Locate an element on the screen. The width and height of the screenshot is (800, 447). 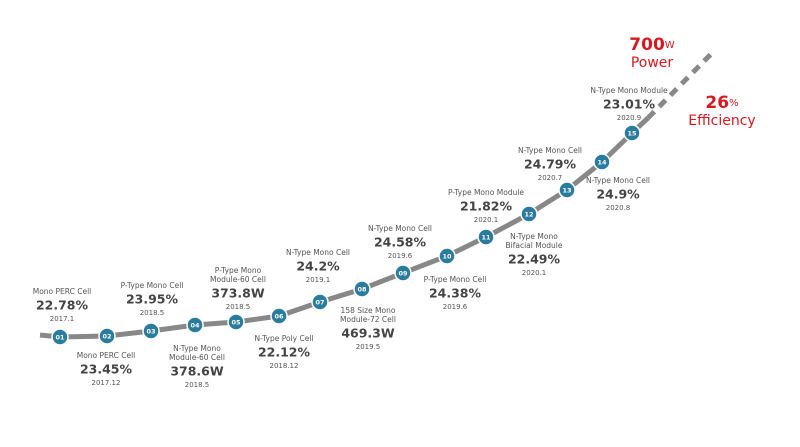
milestone-date: 2020.7 is located at coordinates (550, 178).